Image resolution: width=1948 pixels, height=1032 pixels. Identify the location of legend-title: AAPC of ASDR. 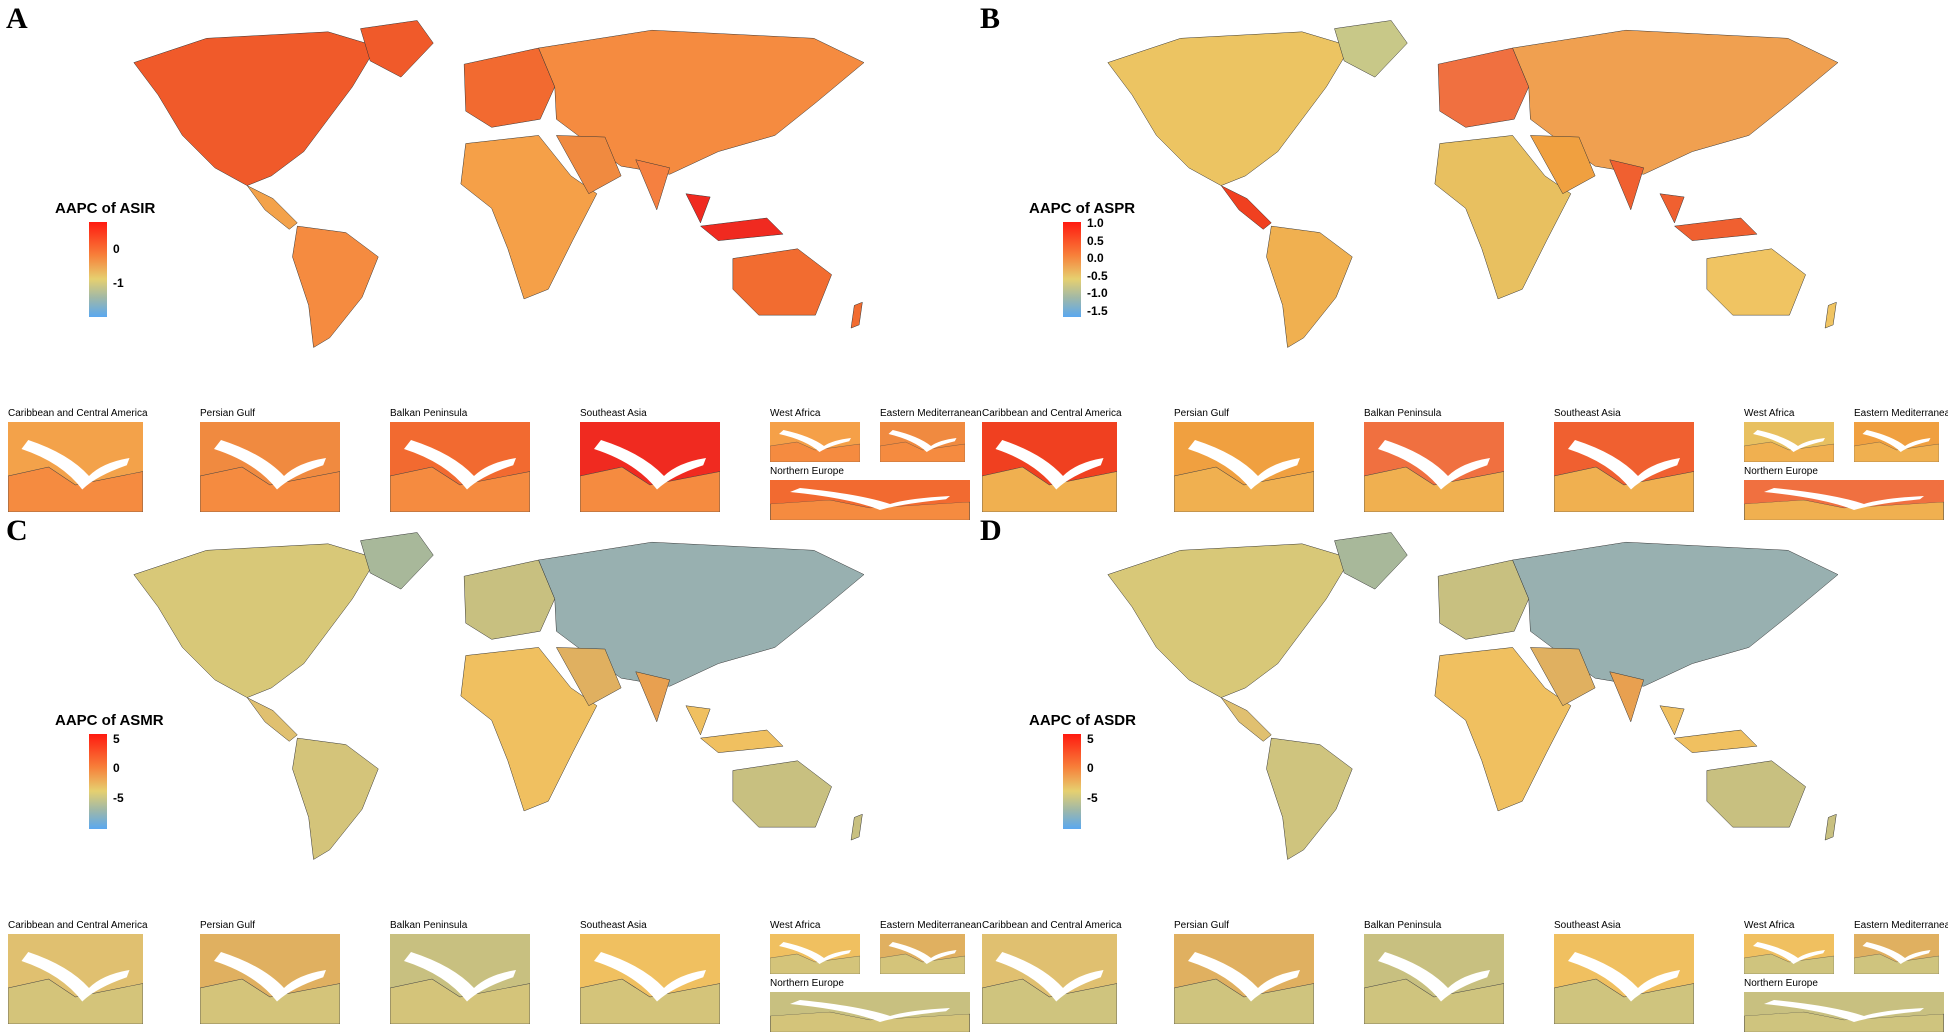
(1082, 720).